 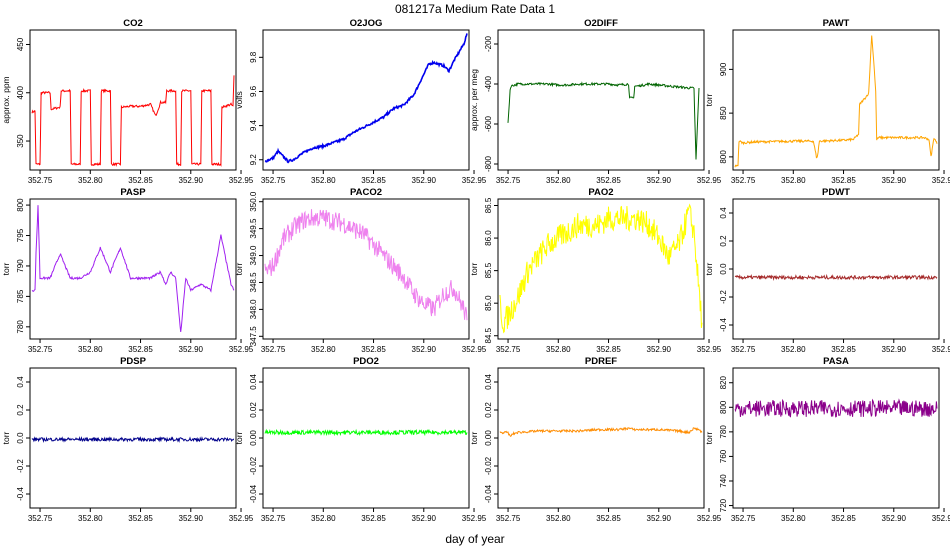 I want to click on y-tick-label: 85.0, so click(x=488, y=303).